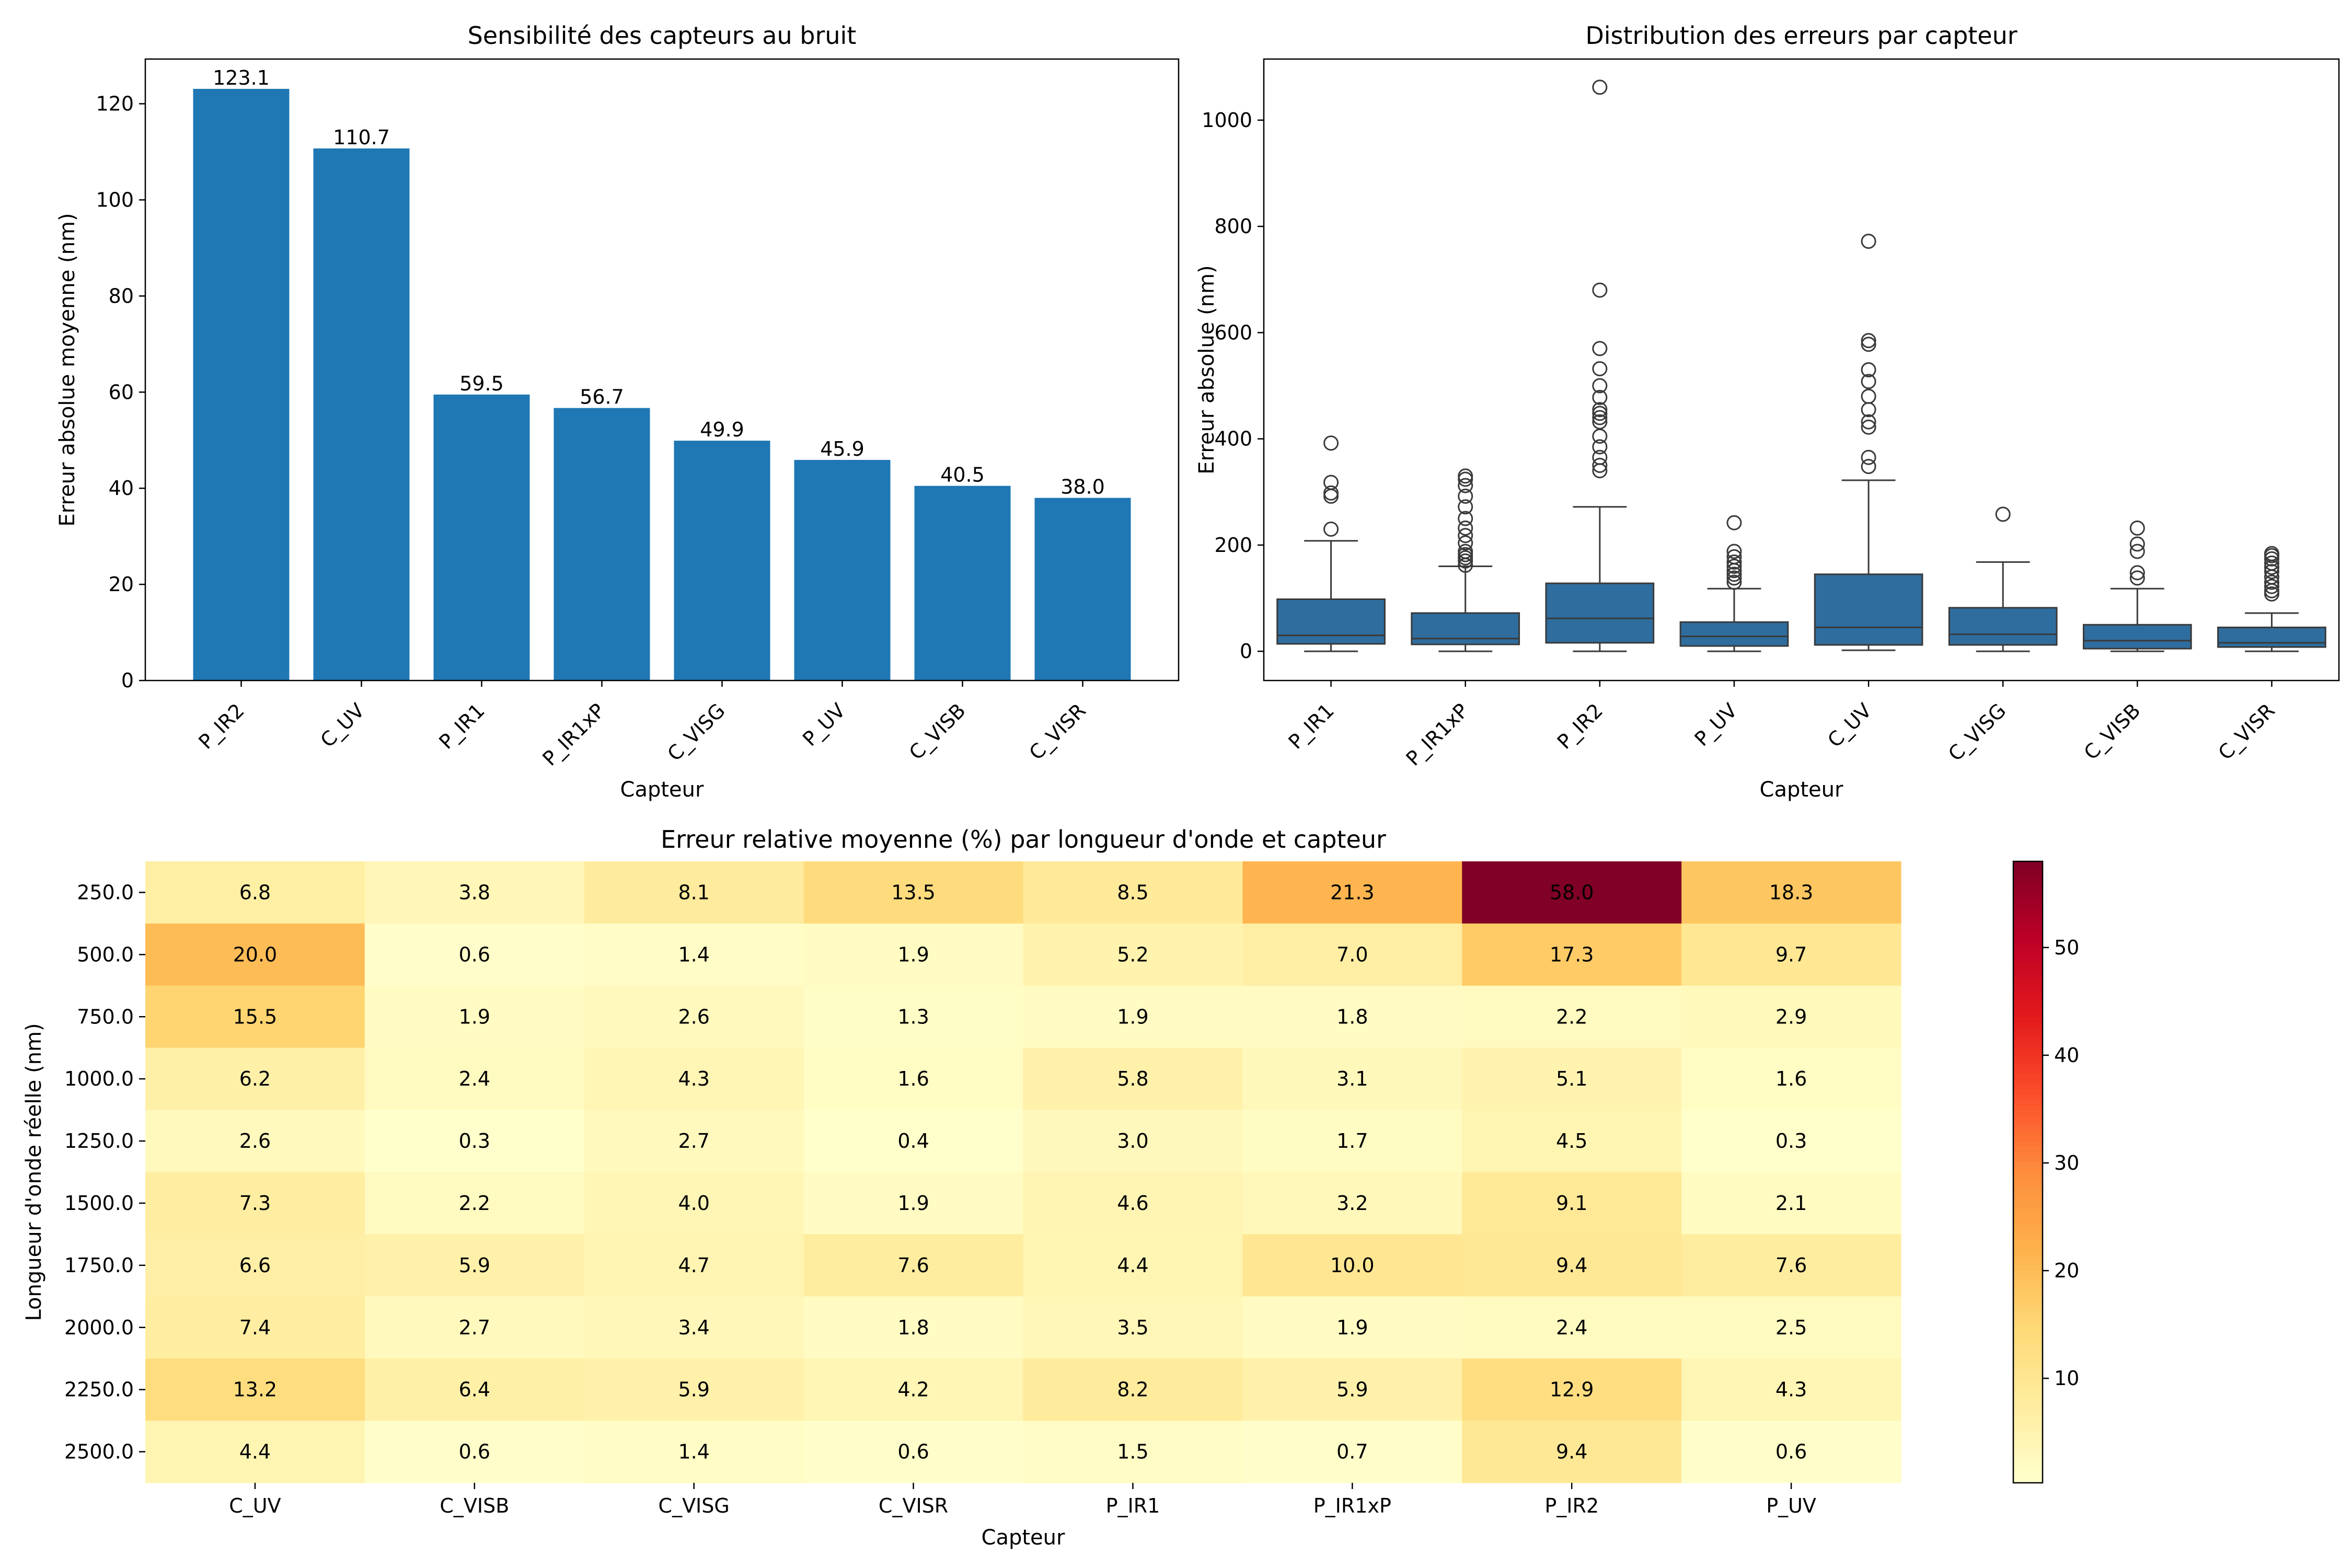  I want to click on box, so click(1465, 628).